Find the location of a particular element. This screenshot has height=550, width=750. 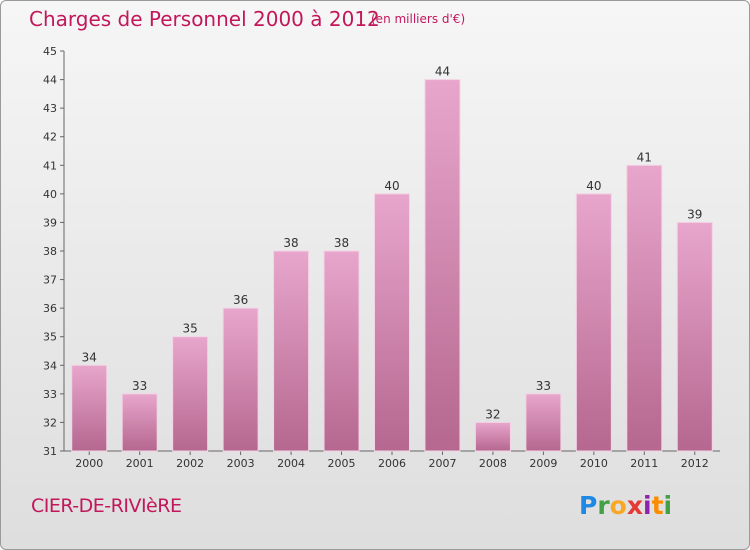

y-tick-label: 35 is located at coordinates (50, 337).